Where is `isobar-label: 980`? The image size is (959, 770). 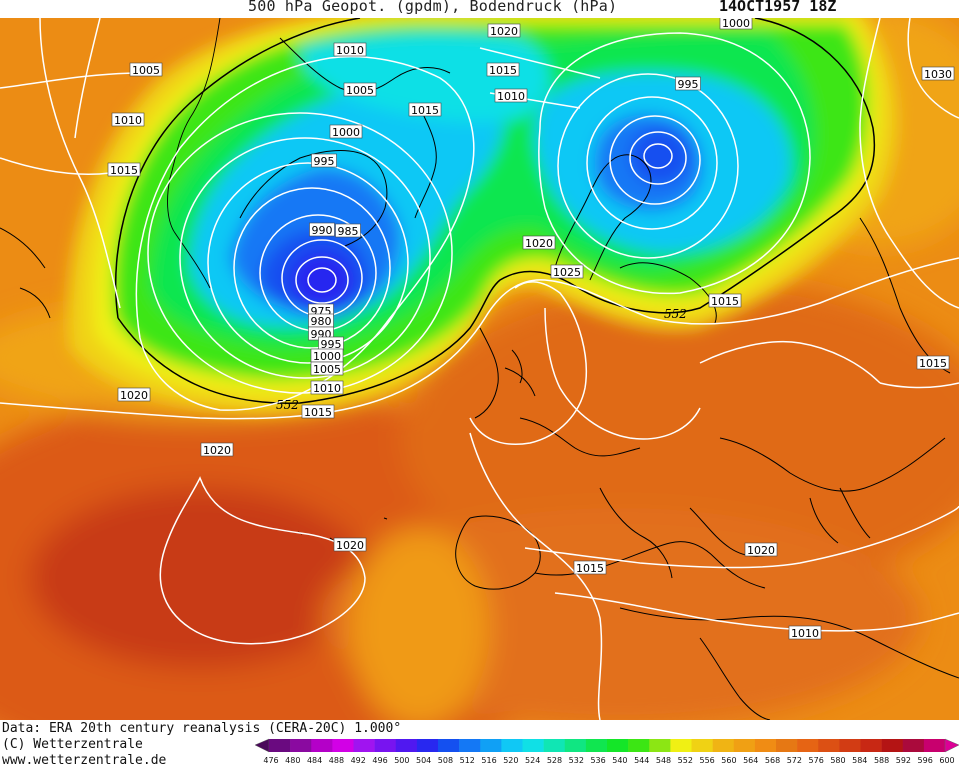
isobar-label: 980 is located at coordinates (321, 320).